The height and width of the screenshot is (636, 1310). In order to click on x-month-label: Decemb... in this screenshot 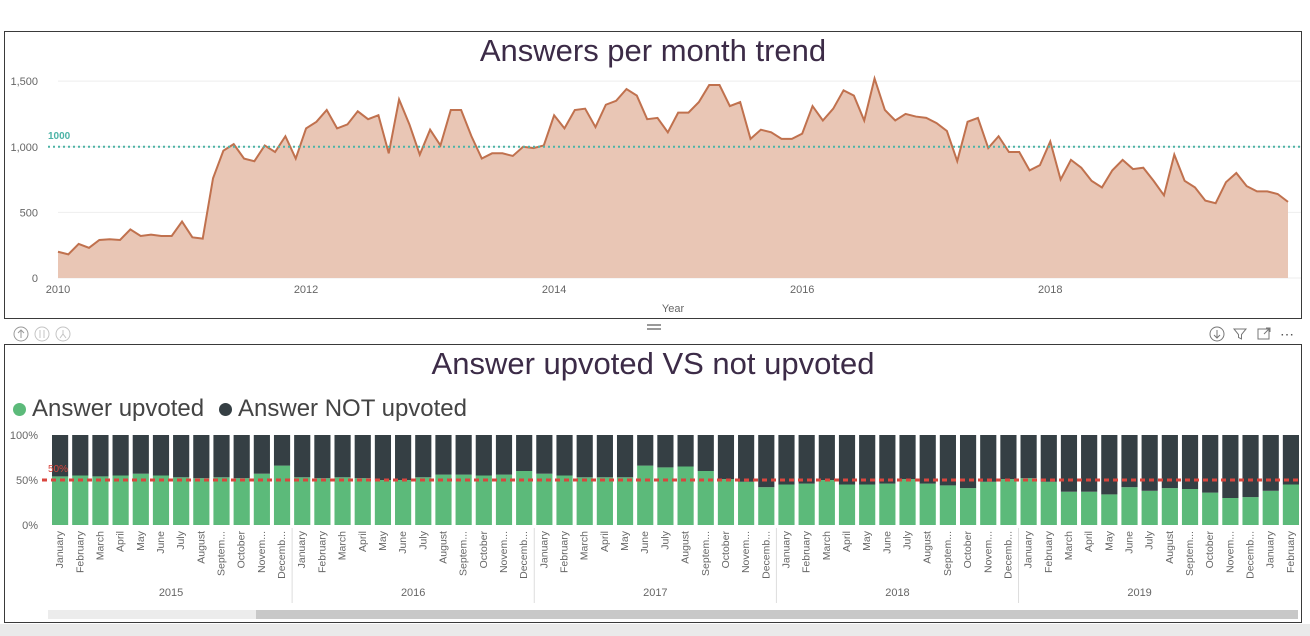, I will do `click(524, 555)`.